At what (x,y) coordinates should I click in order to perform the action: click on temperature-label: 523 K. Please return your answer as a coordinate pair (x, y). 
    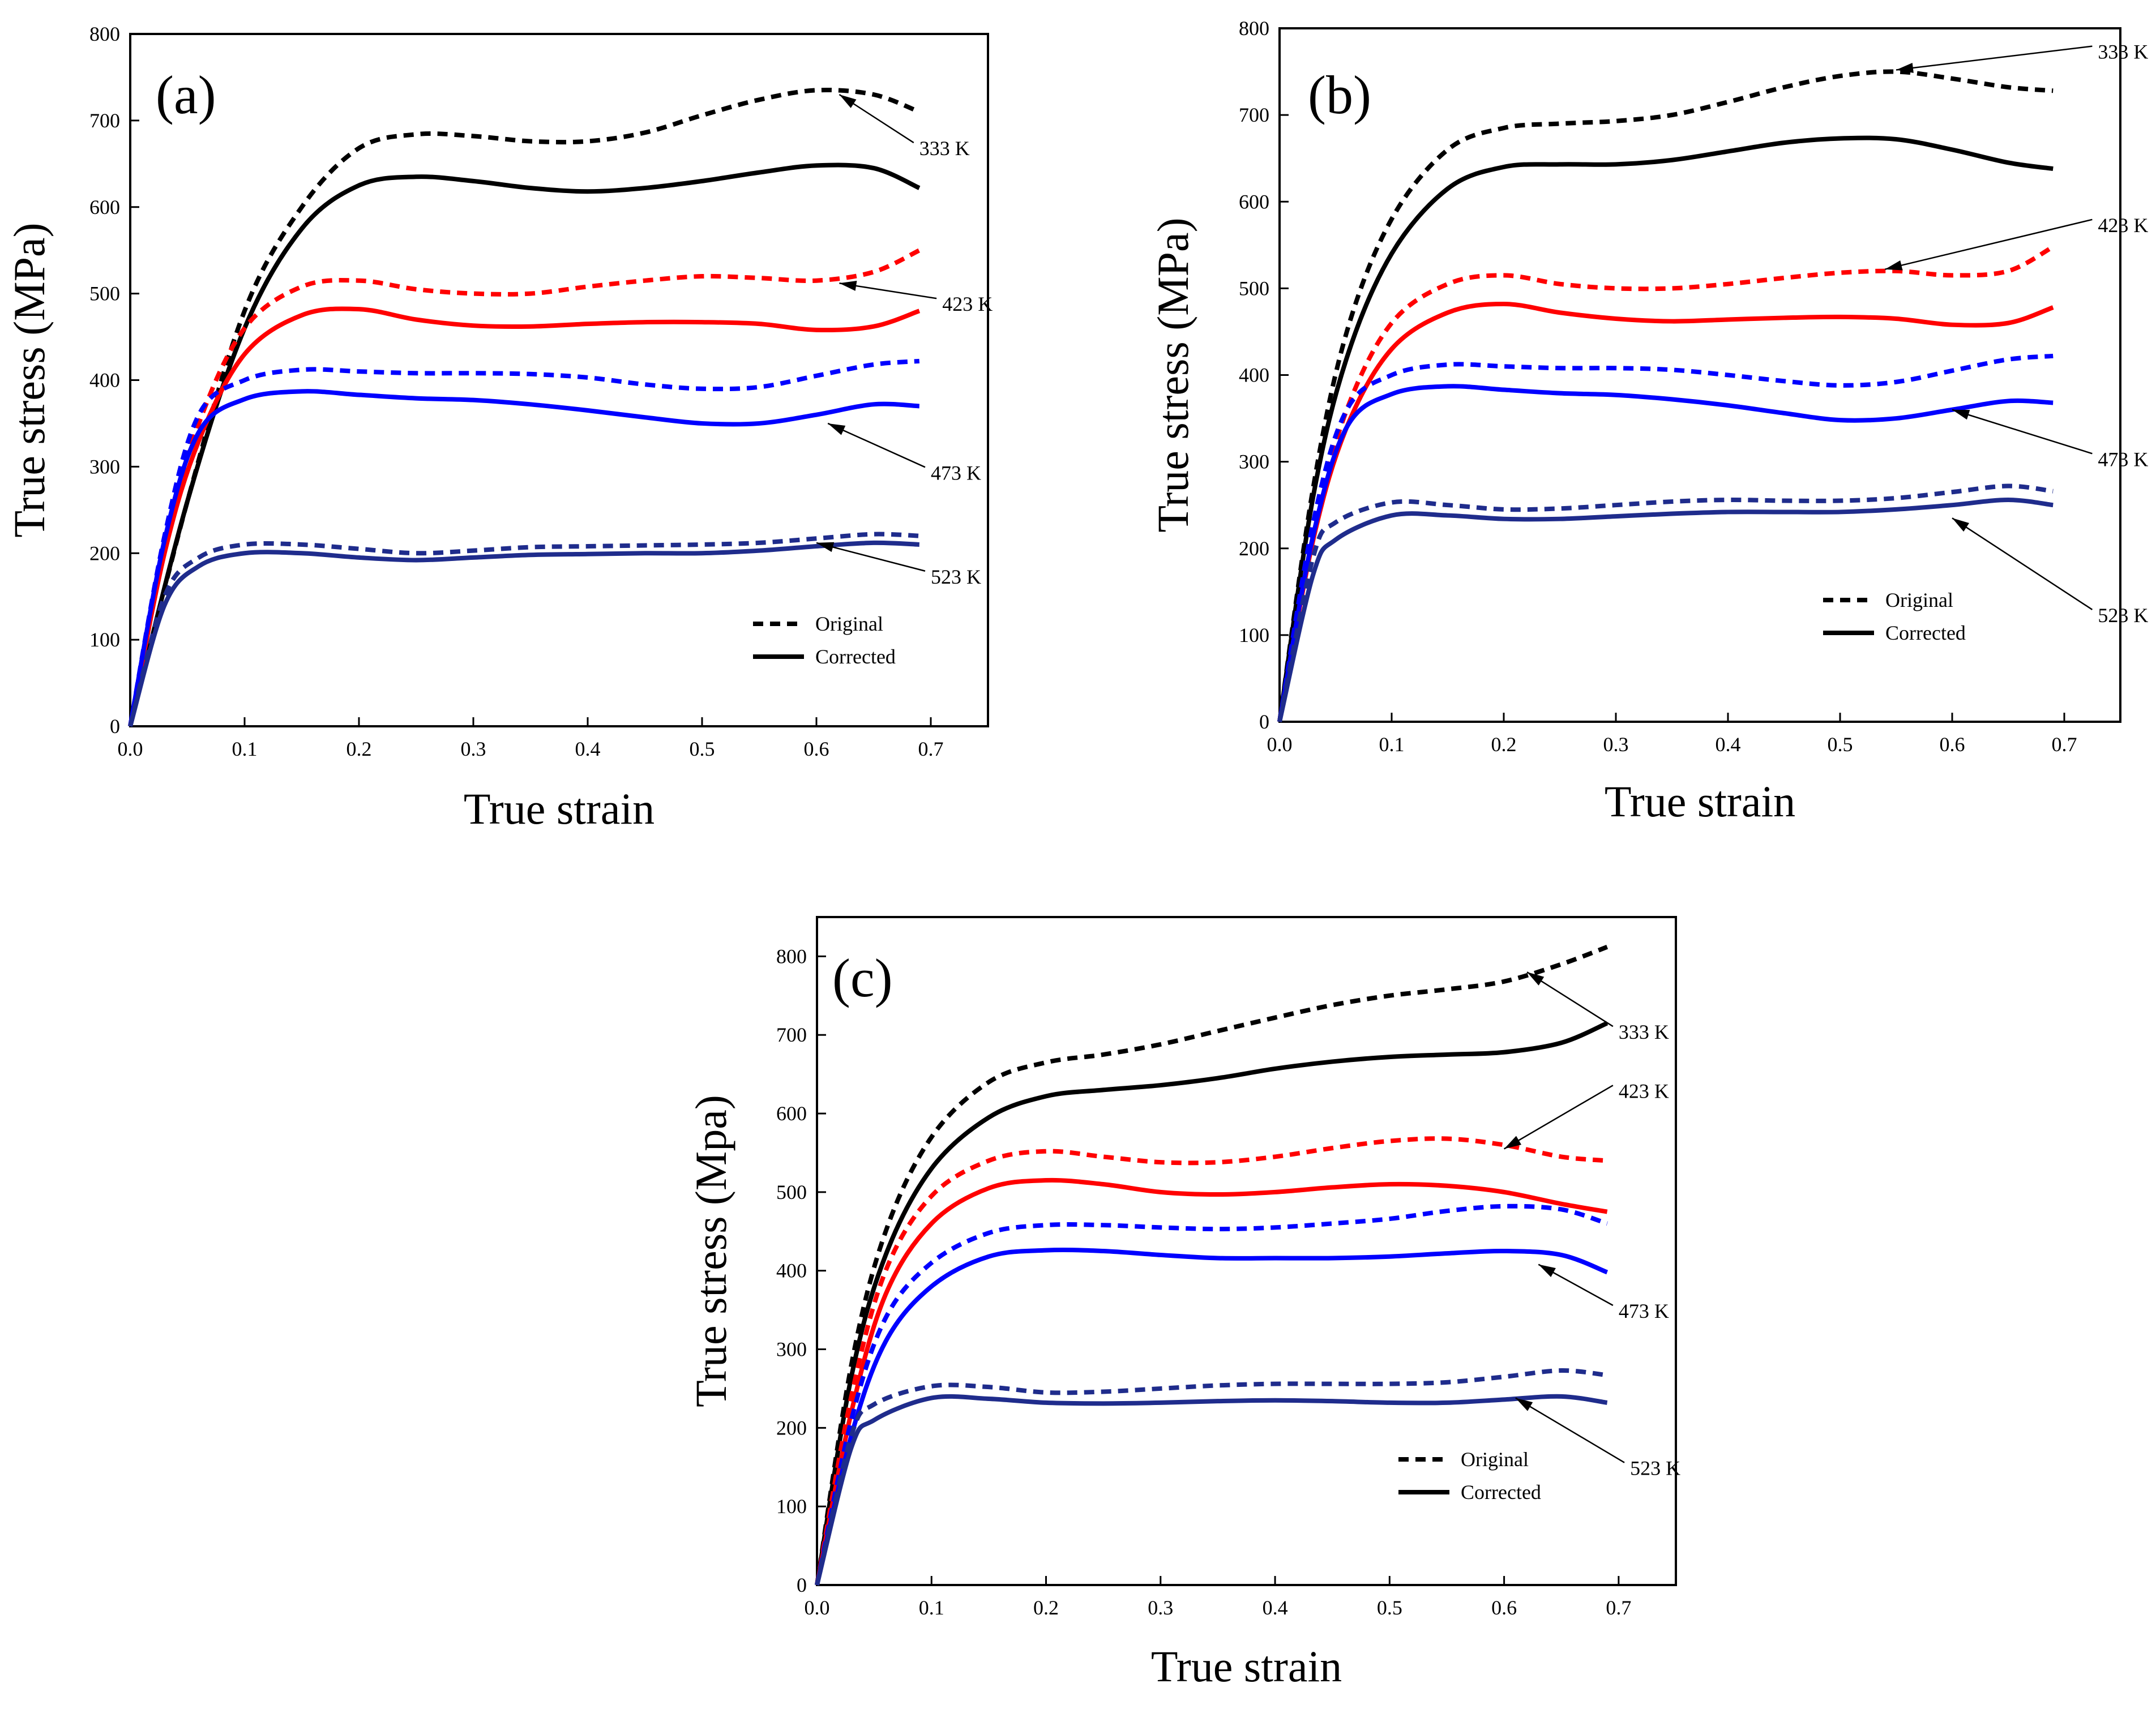
    Looking at the image, I should click on (2123, 615).